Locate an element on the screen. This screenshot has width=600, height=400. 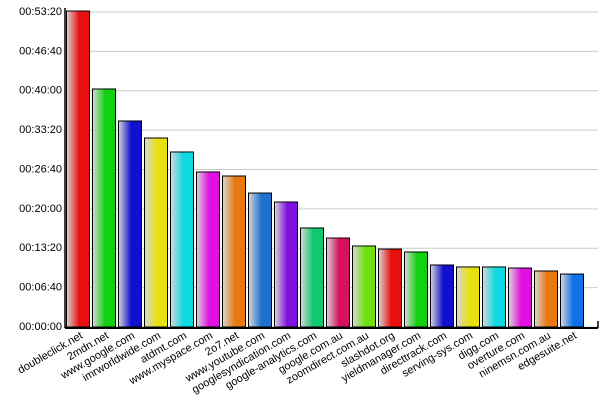
y-tick-label: 00:46:40 is located at coordinates (40, 51).